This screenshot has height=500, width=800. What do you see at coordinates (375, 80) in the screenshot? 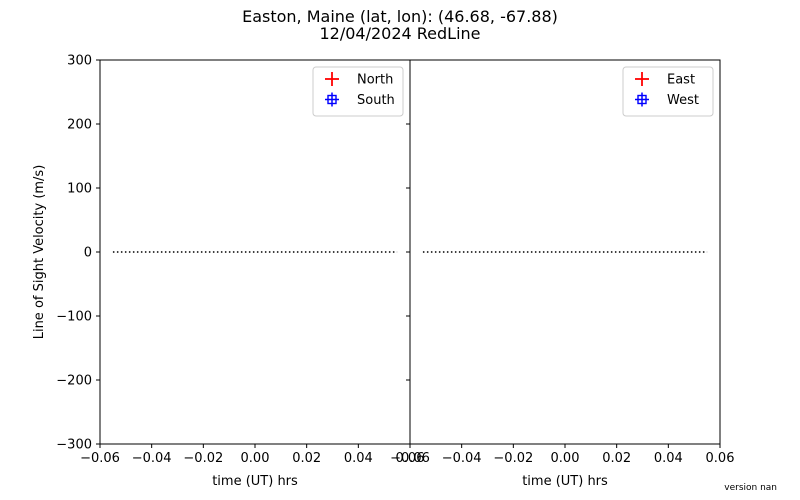
I see `legend-label: North` at bounding box center [375, 80].